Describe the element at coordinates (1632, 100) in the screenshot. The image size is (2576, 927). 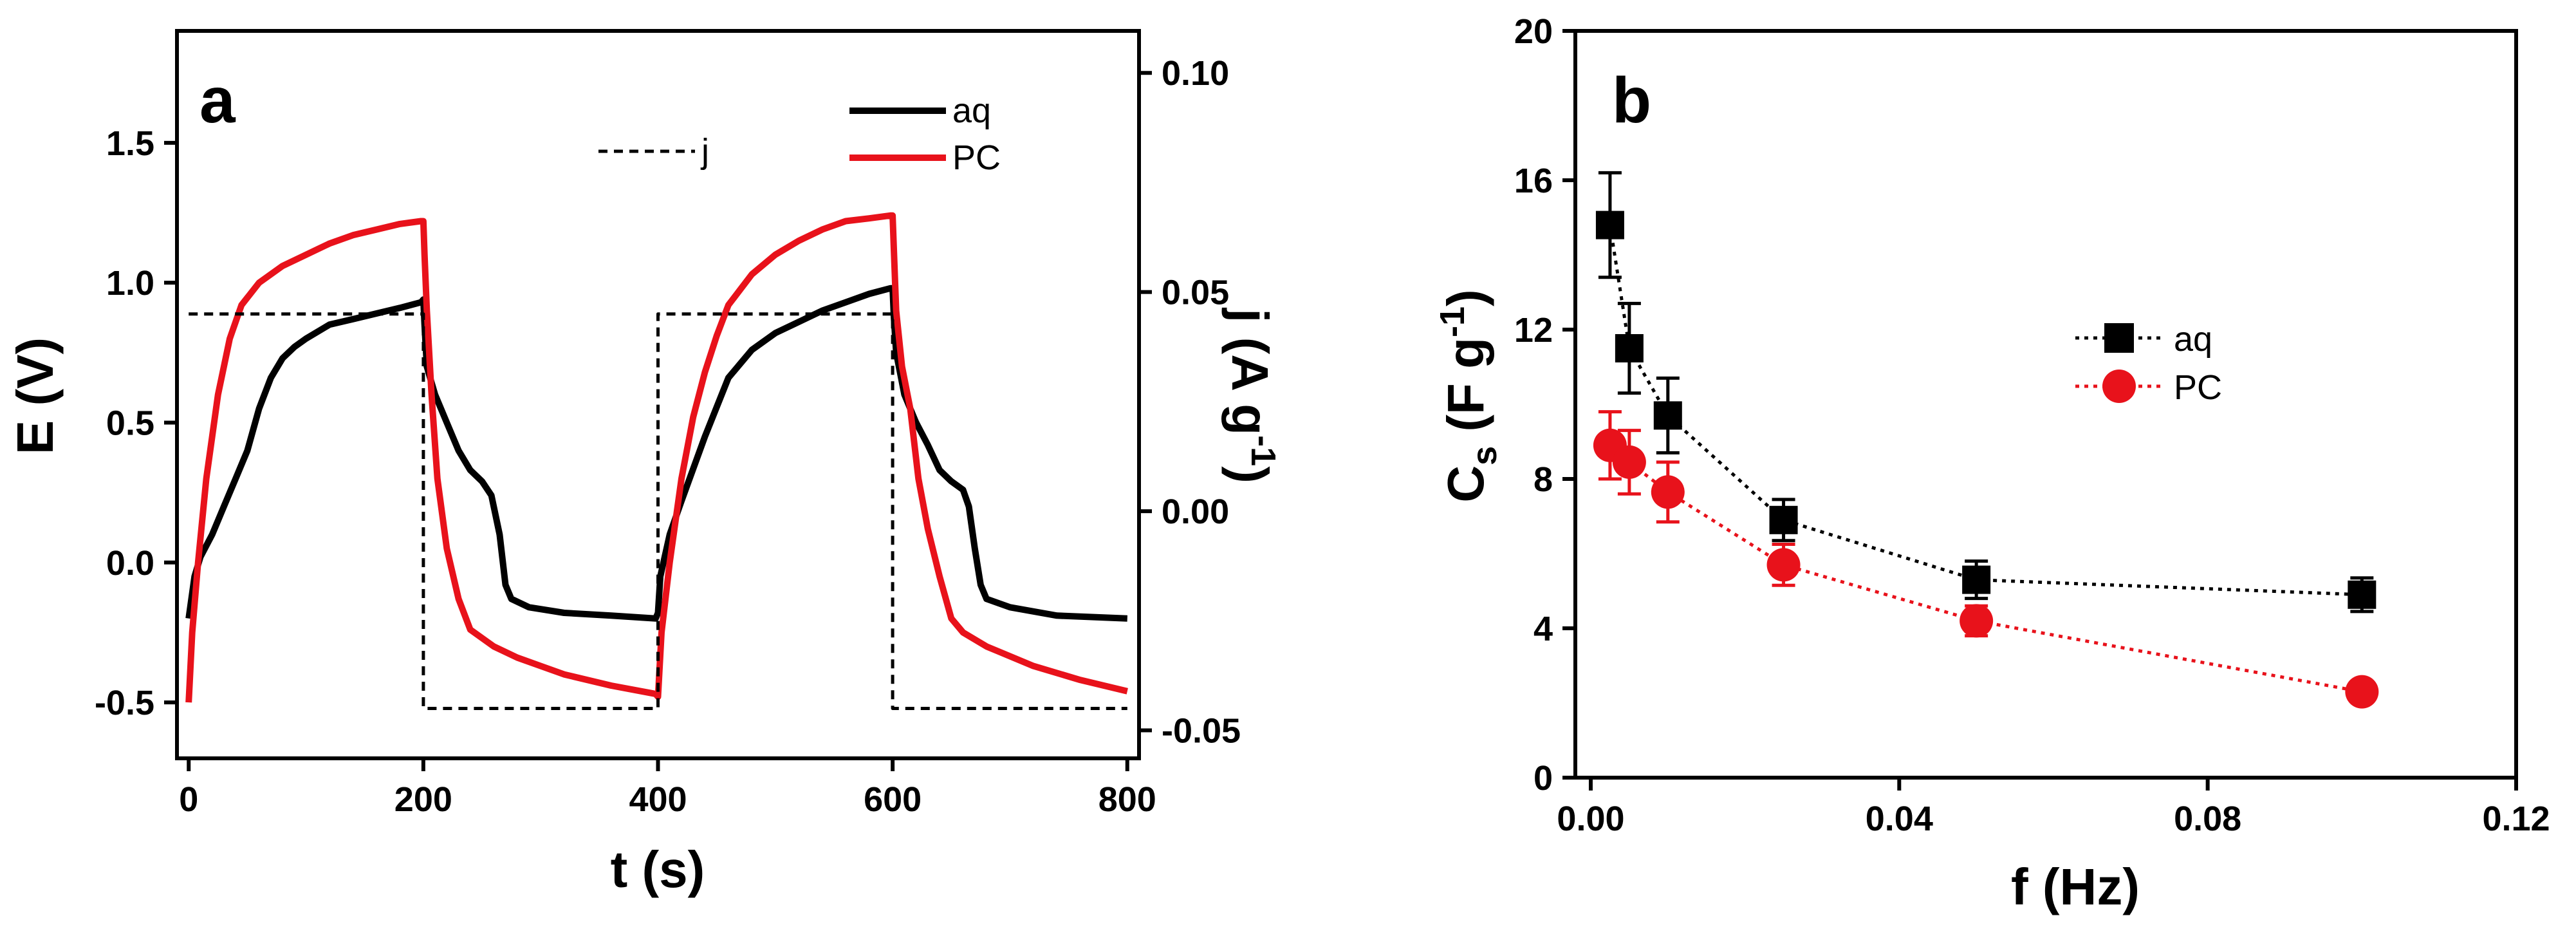
I see `panel-b-letter: b` at that location.